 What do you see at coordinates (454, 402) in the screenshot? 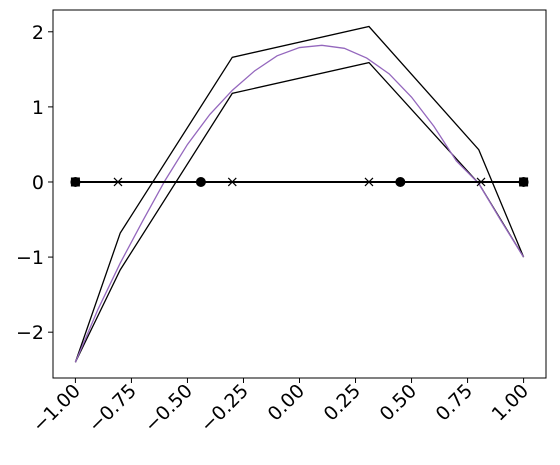
I see `x-tick-label: 0.75` at bounding box center [454, 402].